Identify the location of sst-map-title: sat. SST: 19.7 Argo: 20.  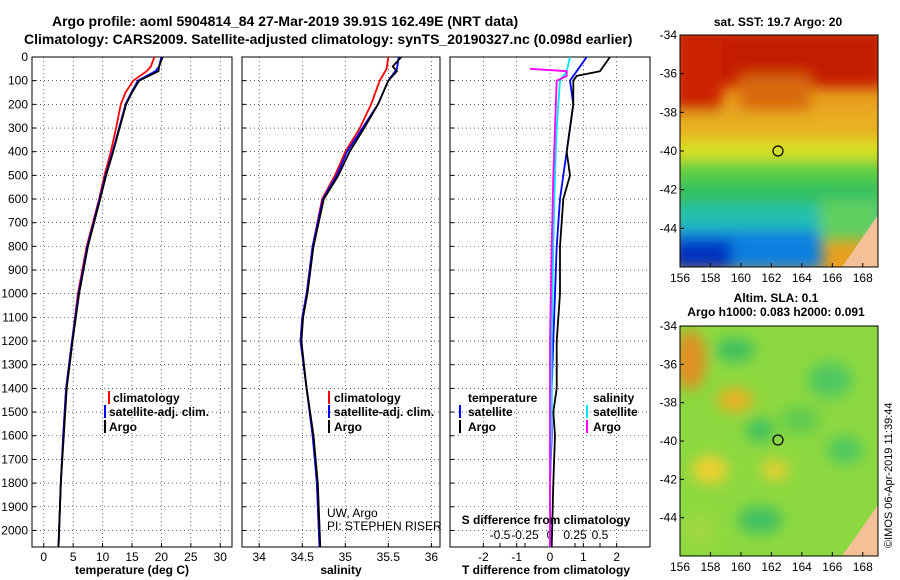
(778, 22).